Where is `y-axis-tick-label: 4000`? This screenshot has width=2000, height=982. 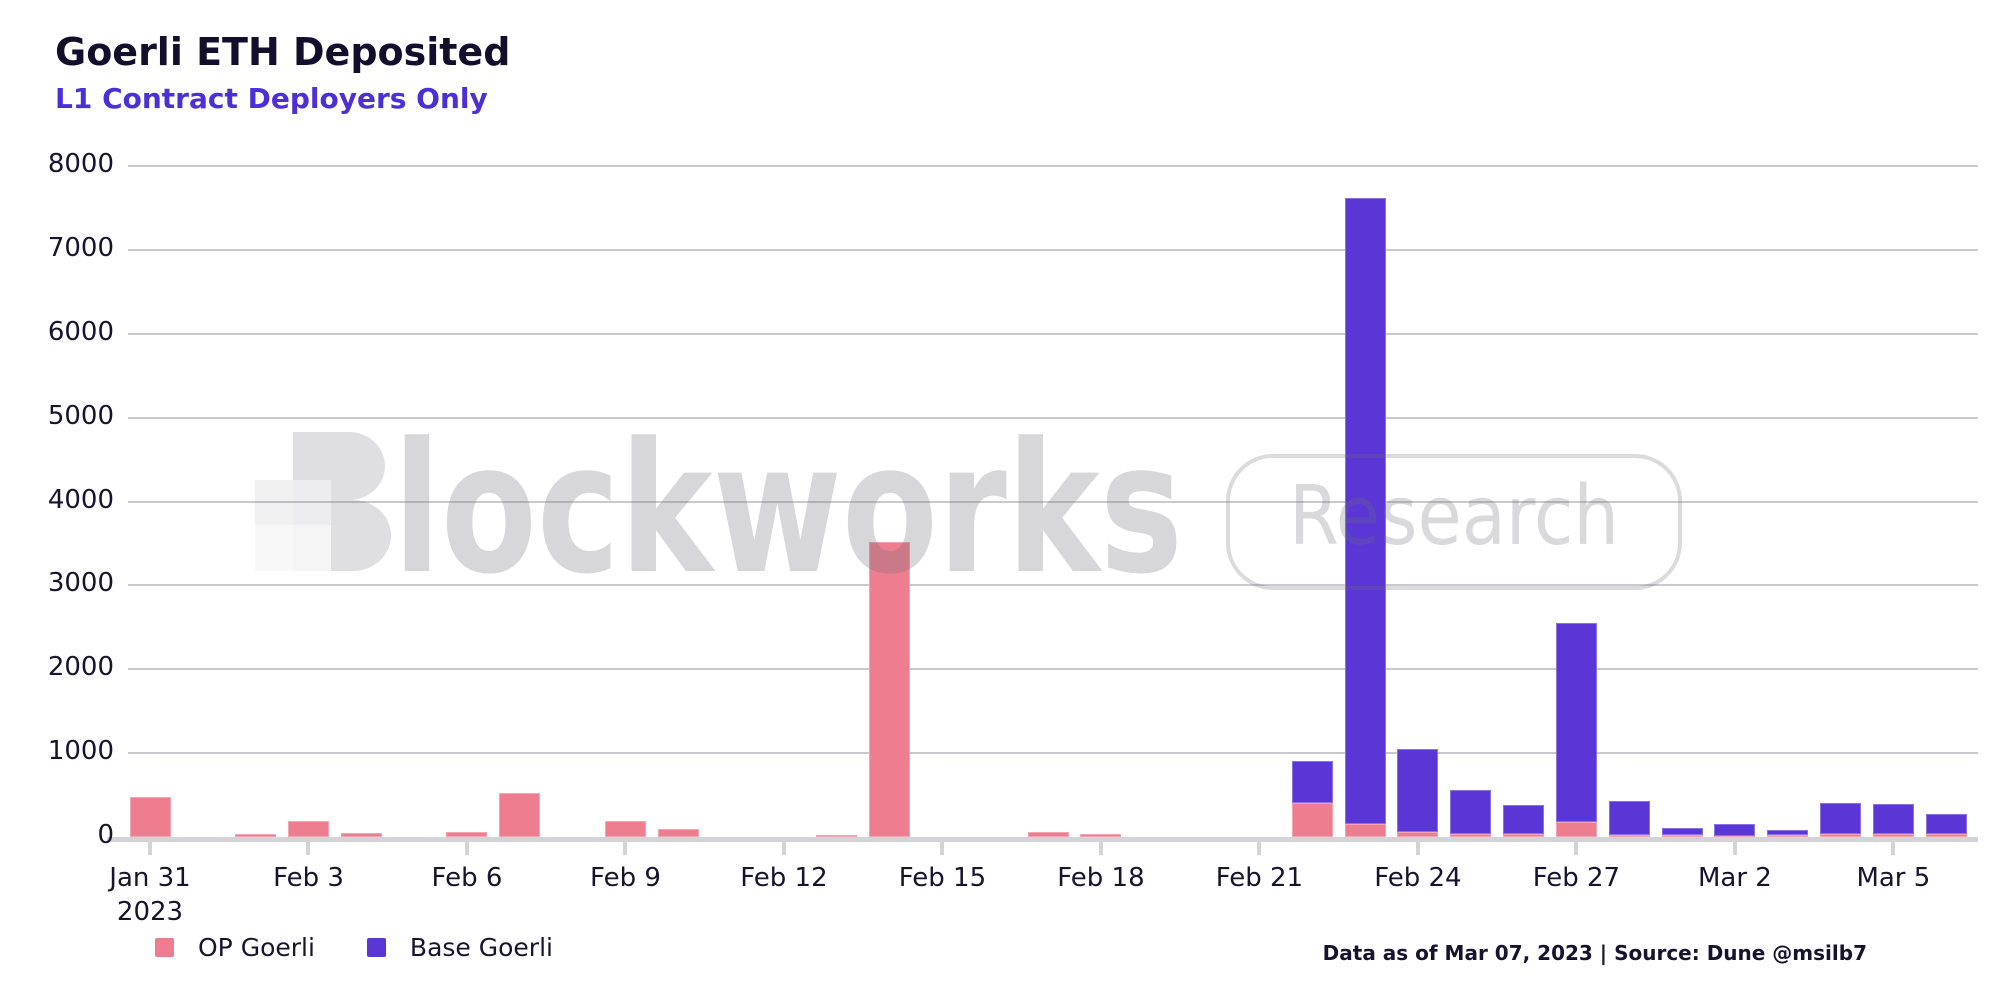
y-axis-tick-label: 4000 is located at coordinates (80, 499).